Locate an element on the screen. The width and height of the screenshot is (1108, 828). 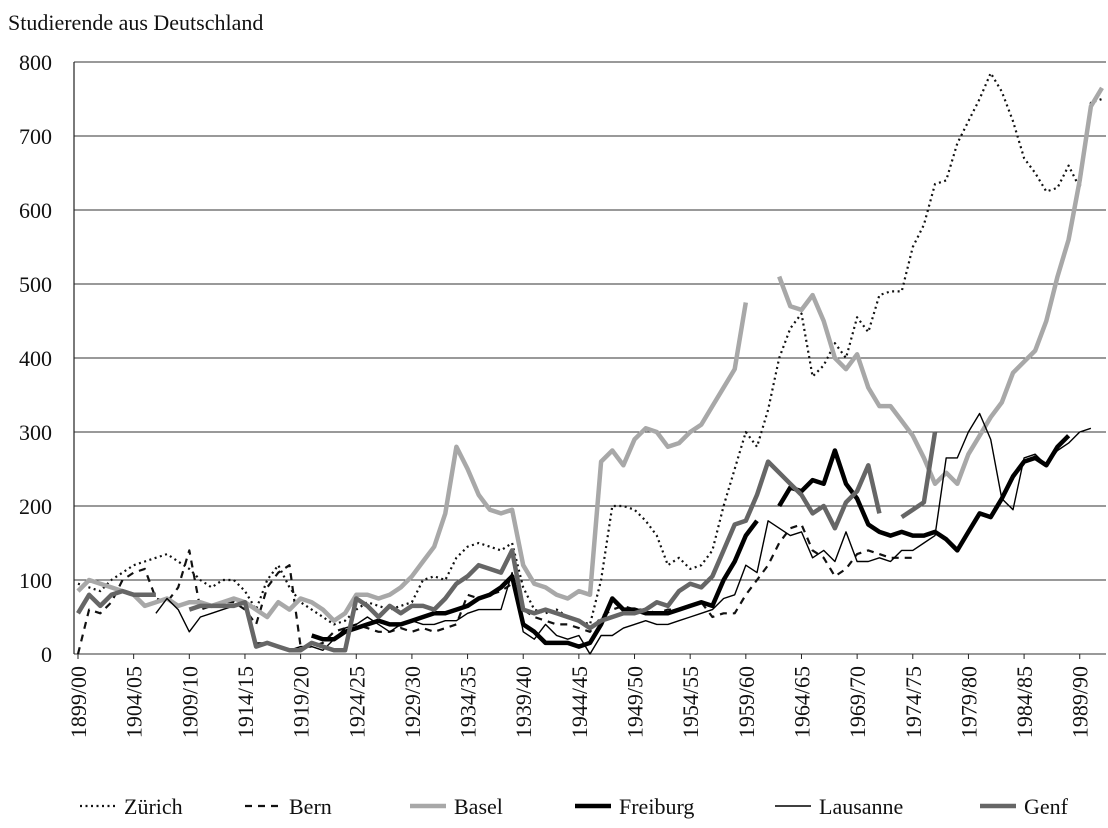
x-tick-label: 1919/20 is located at coordinates (301, 702).